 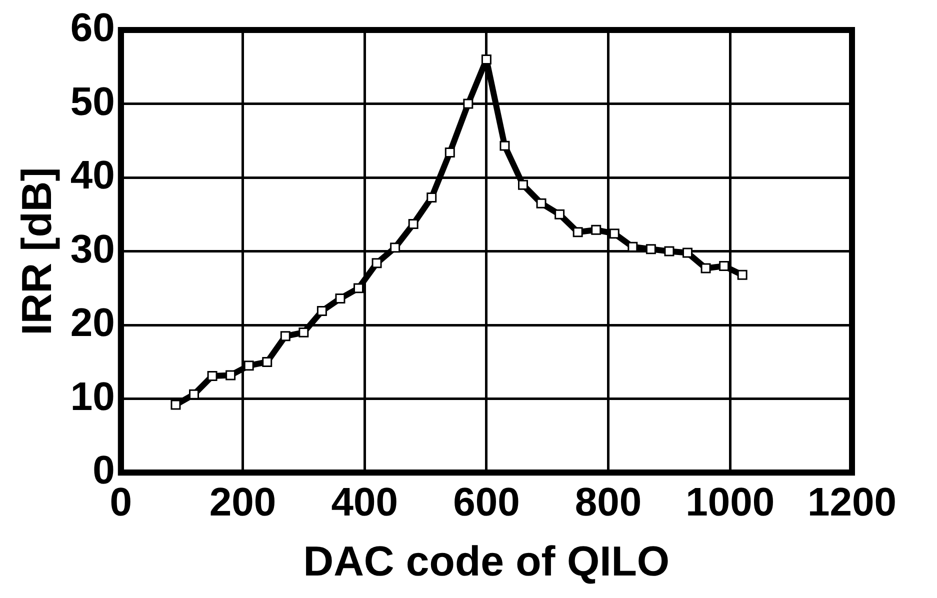 I want to click on y-tick-label: 20, so click(x=92, y=323).